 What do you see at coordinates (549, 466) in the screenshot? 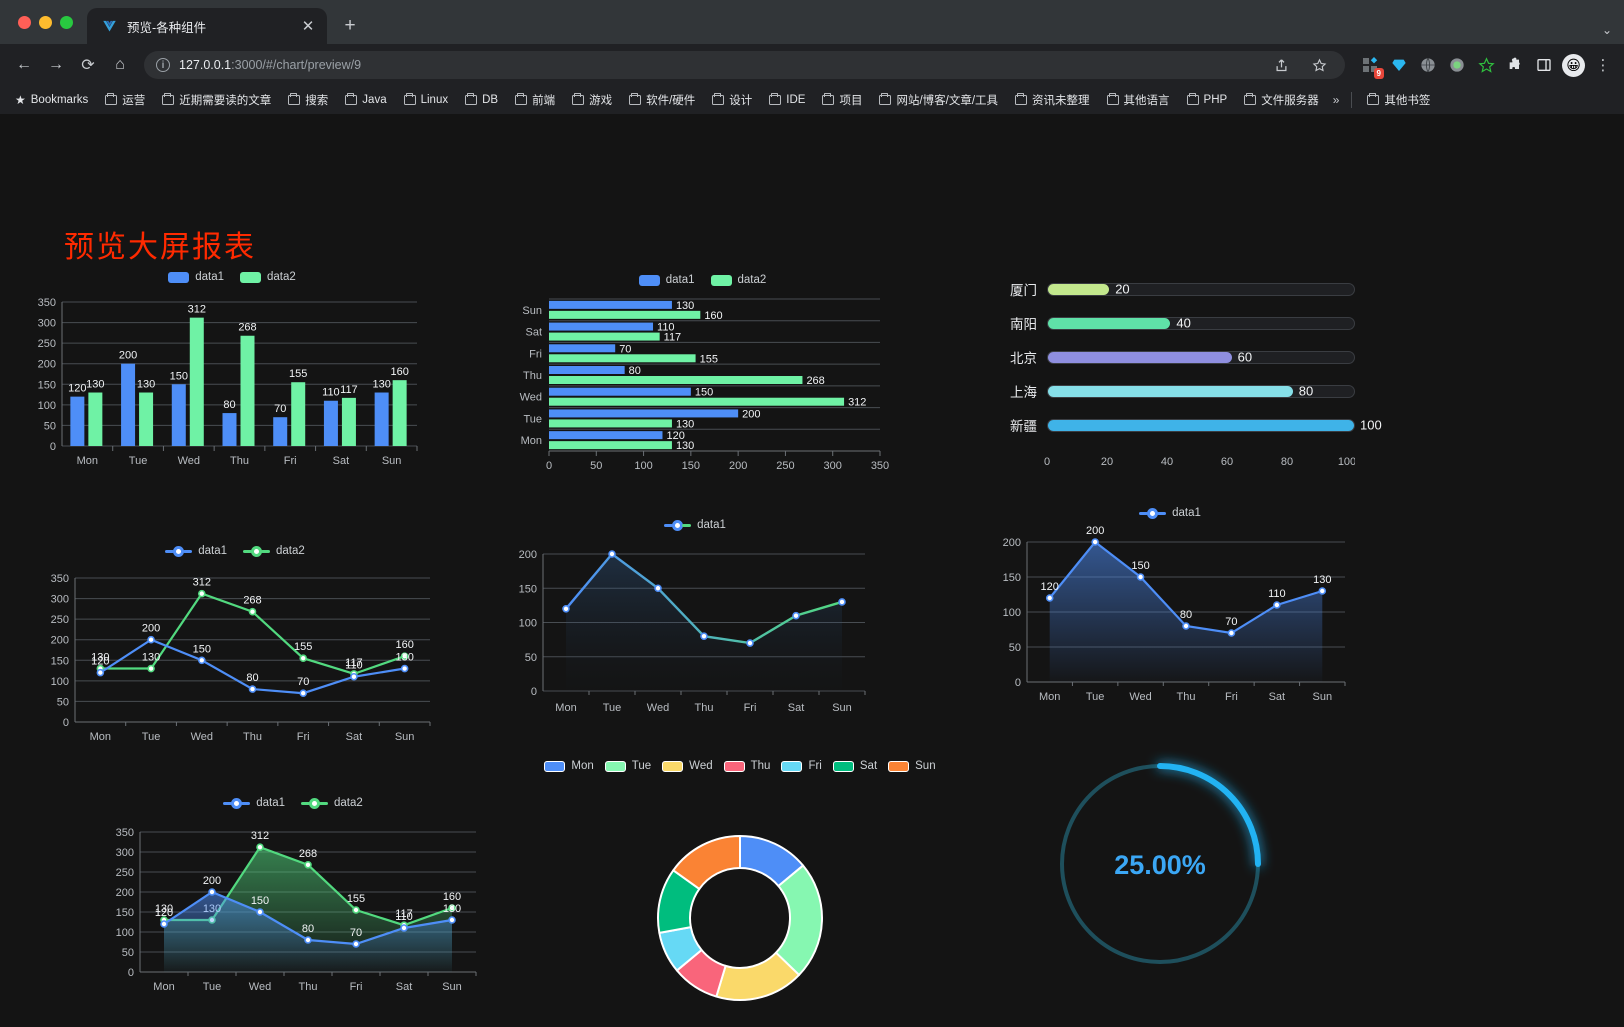
I see `svg-text: 0` at bounding box center [549, 466].